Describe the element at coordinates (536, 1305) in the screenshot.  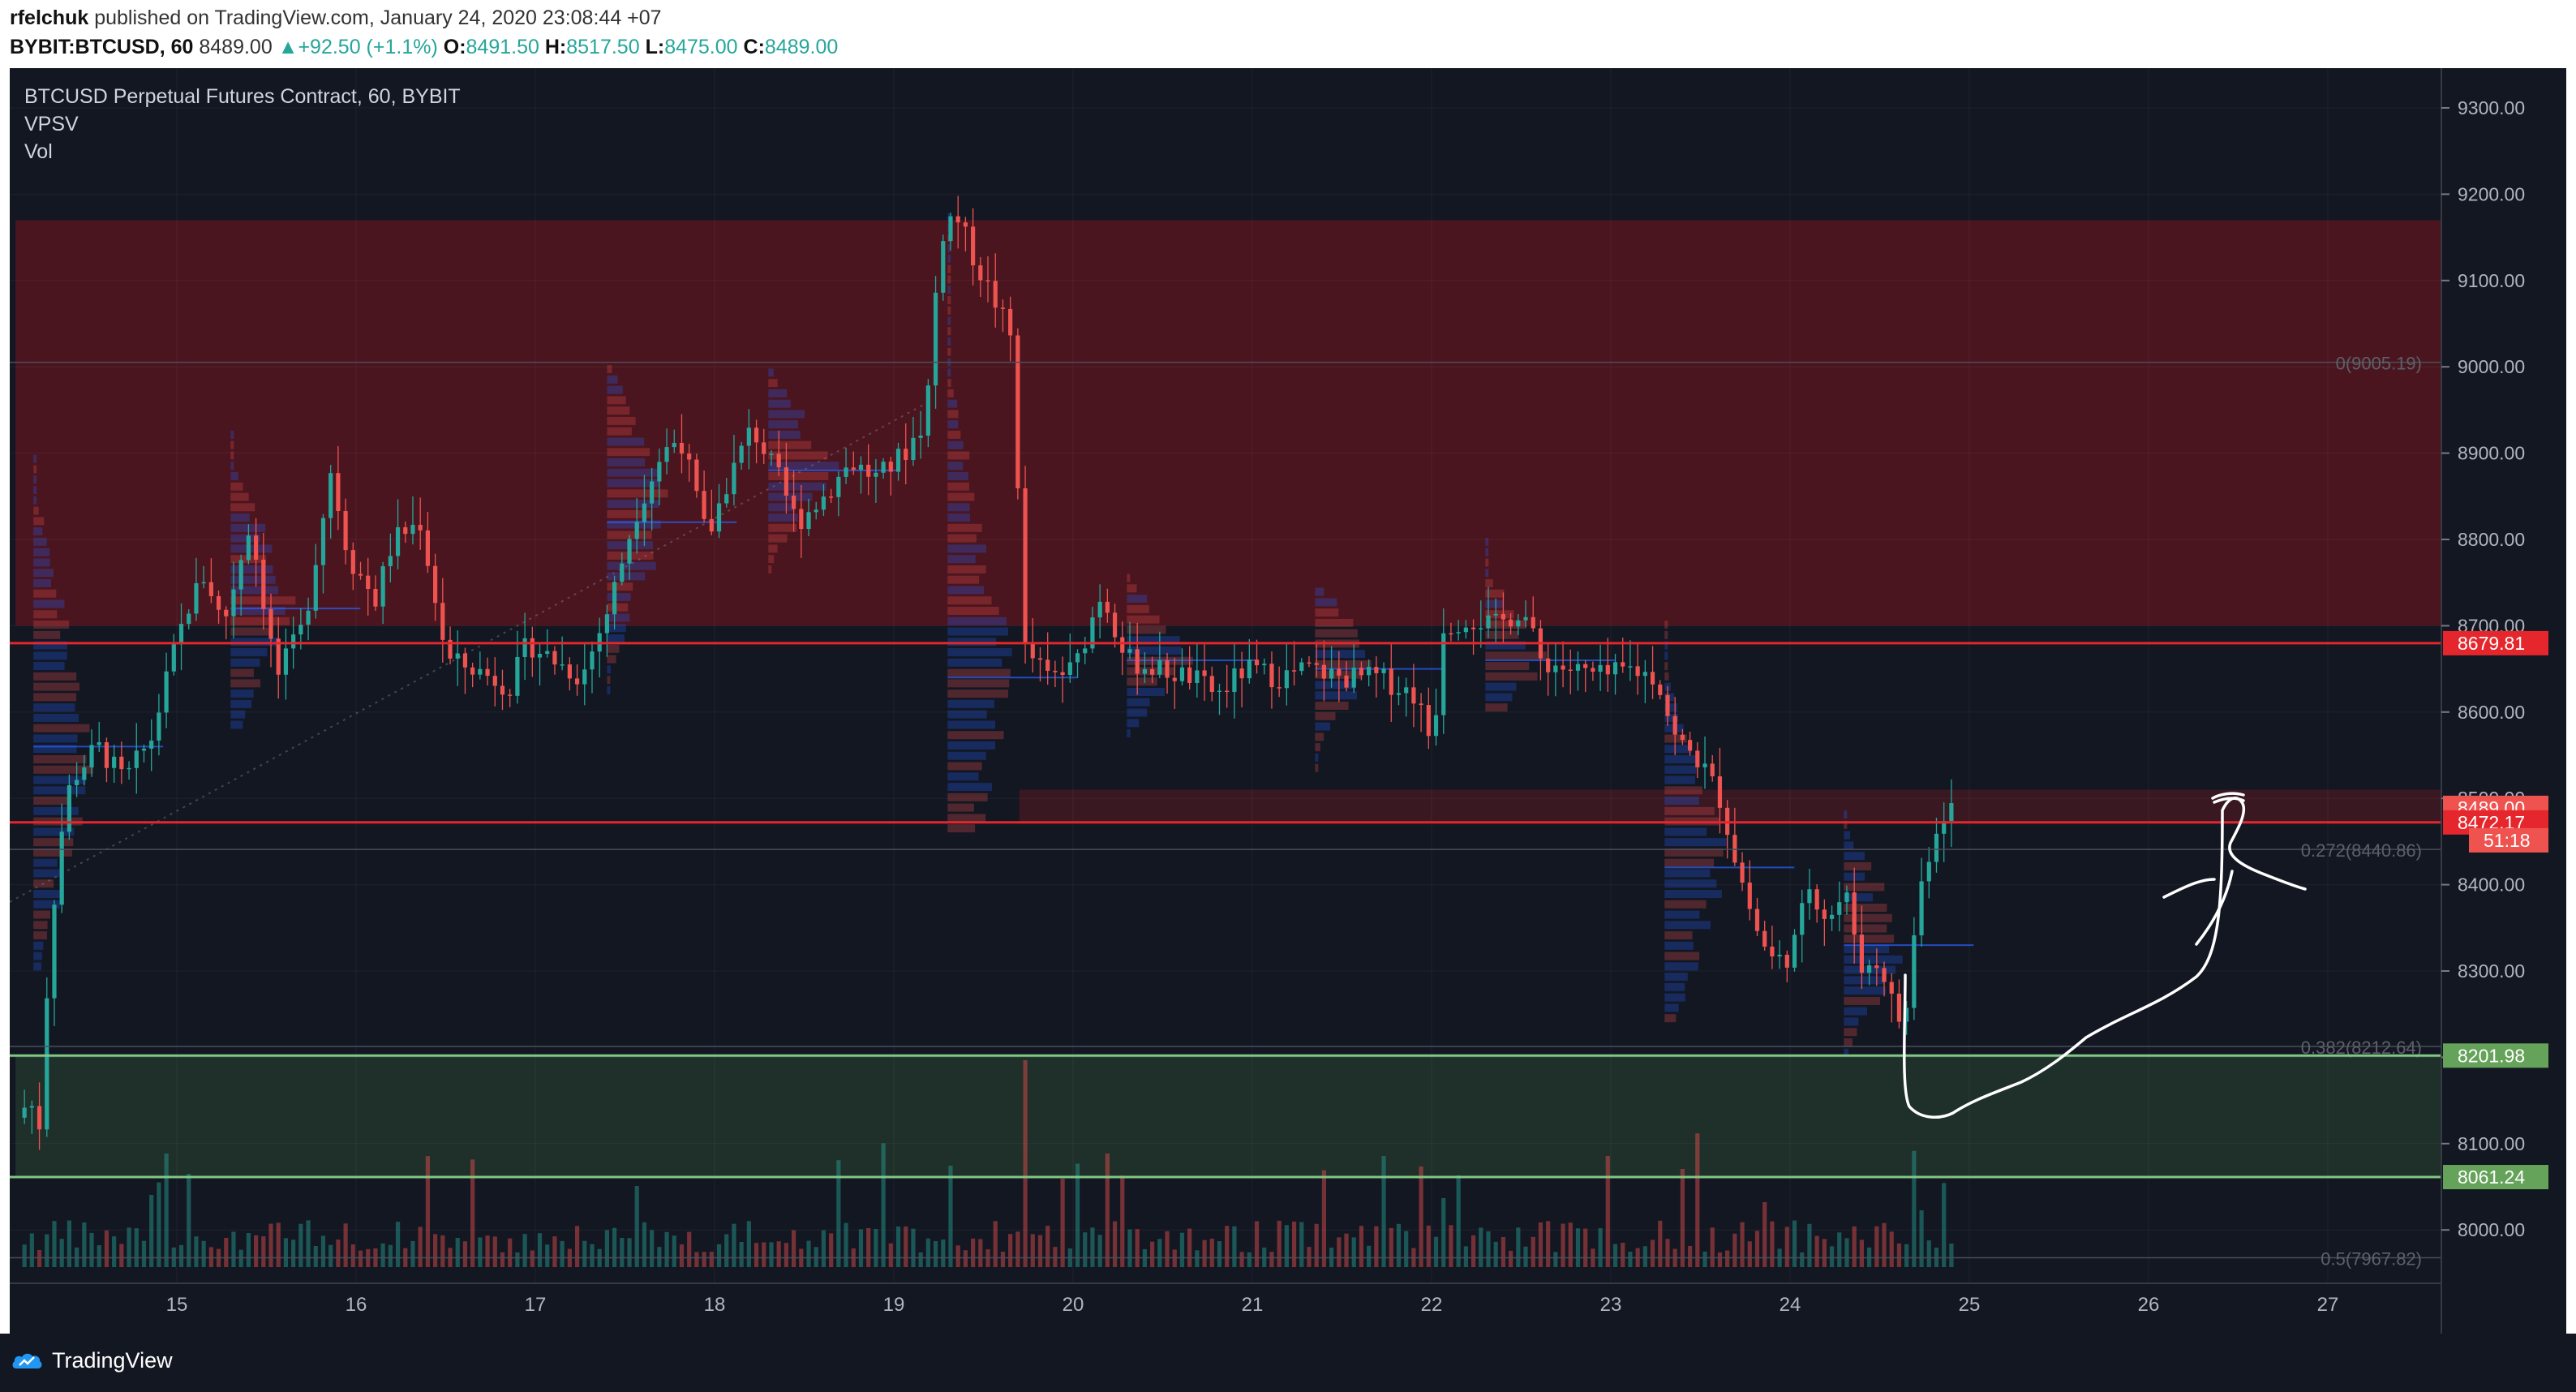
I see `time-tick-label: 17` at that location.